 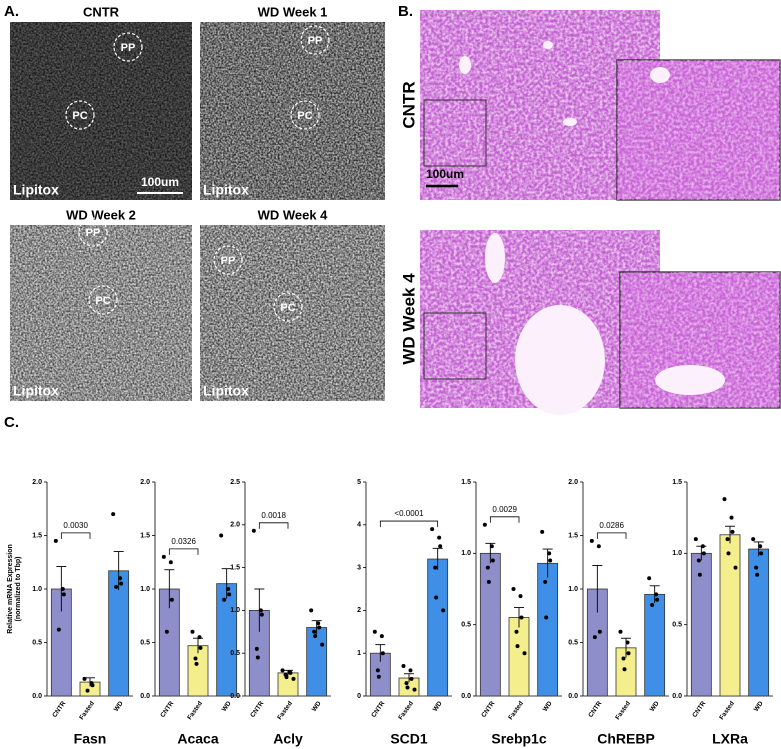 What do you see at coordinates (226, 190) in the screenshot?
I see `stain-label: Lipitox` at bounding box center [226, 190].